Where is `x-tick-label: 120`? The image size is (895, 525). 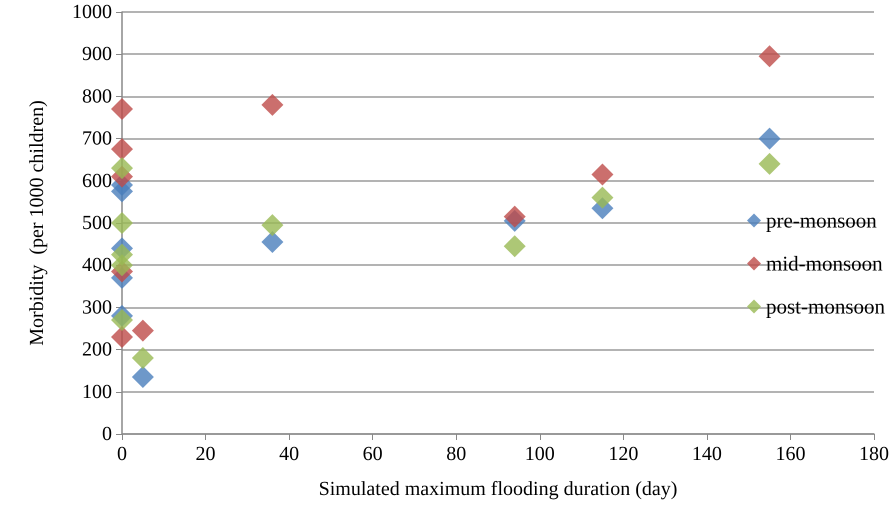 x-tick-label: 120 is located at coordinates (623, 454).